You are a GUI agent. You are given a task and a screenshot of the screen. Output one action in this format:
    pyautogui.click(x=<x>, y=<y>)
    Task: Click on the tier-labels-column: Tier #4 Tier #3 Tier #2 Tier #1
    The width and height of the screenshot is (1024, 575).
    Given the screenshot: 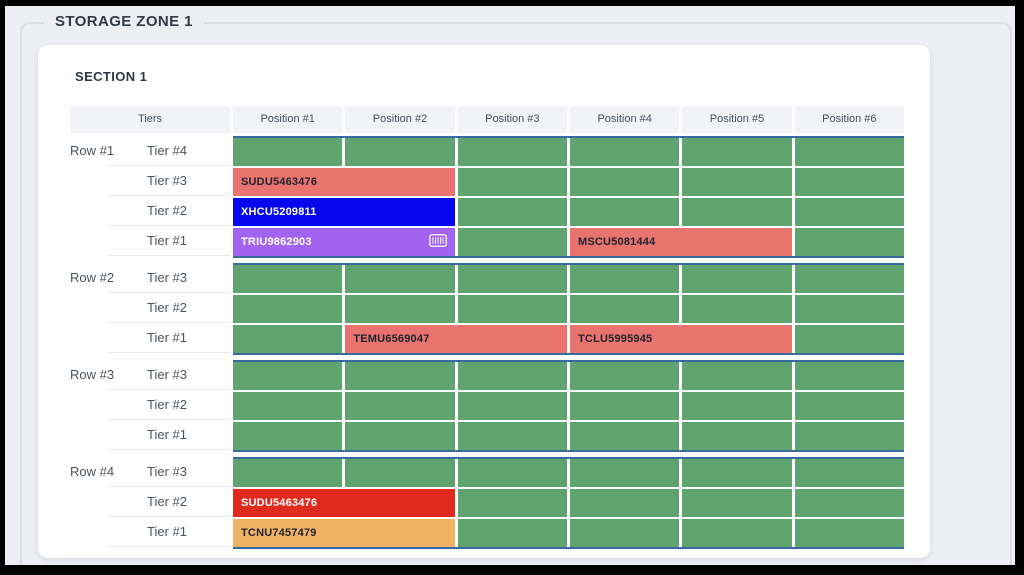 What is the action you would take?
    pyautogui.click(x=169, y=197)
    